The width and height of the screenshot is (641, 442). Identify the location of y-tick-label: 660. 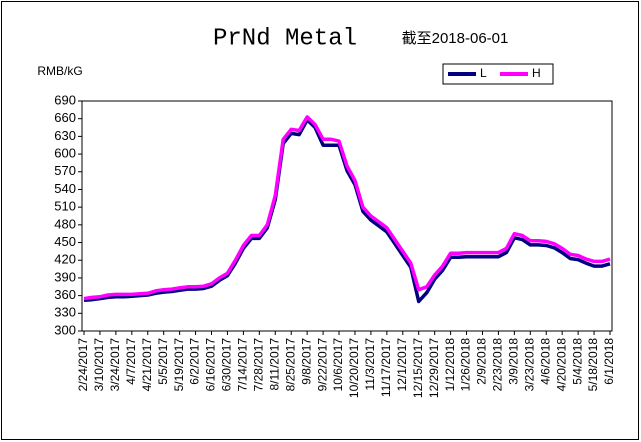
(65, 117).